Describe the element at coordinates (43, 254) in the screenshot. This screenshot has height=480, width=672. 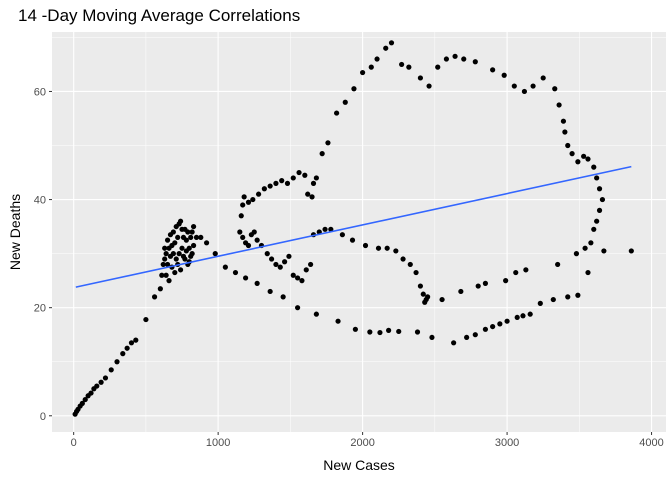
I see `y-axis: 0 20 40 60` at that location.